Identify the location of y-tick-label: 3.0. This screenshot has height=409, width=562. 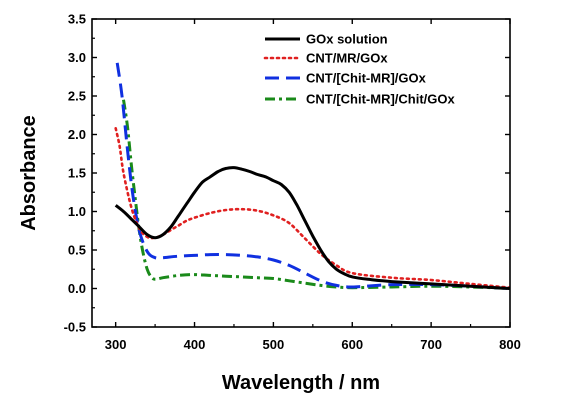
(77, 57).